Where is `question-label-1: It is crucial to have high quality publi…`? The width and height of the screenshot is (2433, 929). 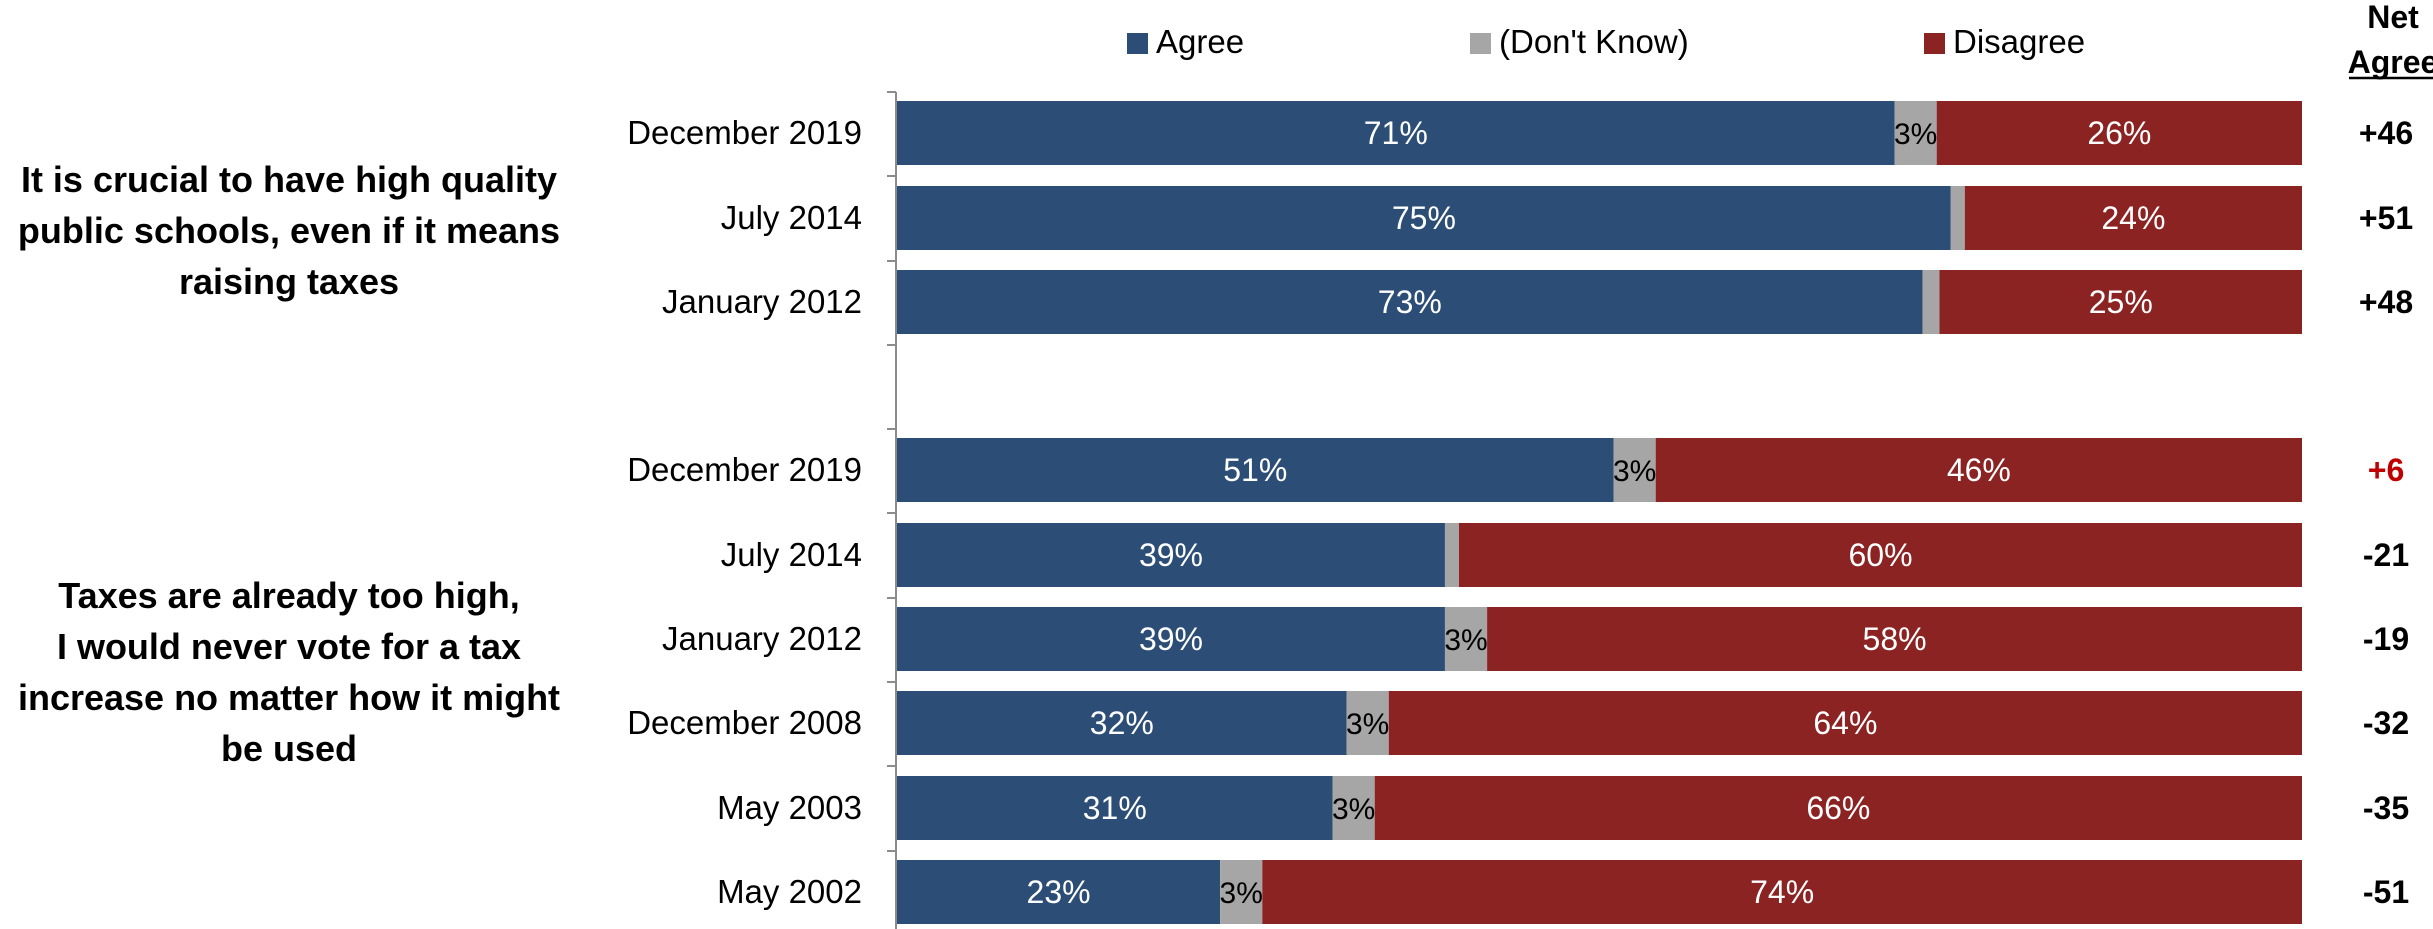 question-label-1: It is crucial to have high quality publi… is located at coordinates (289, 230).